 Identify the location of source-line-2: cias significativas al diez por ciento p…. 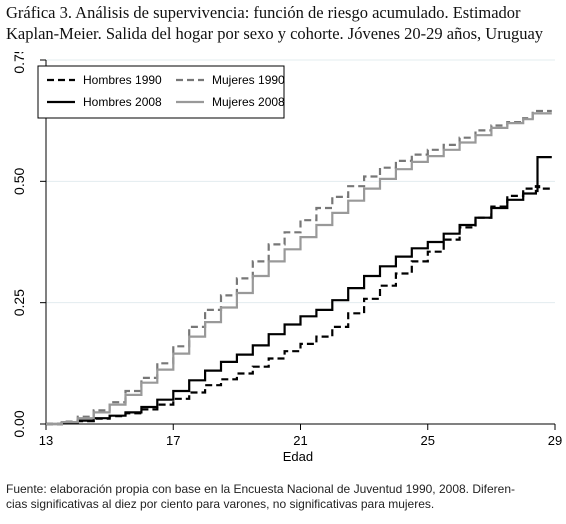
(220, 504).